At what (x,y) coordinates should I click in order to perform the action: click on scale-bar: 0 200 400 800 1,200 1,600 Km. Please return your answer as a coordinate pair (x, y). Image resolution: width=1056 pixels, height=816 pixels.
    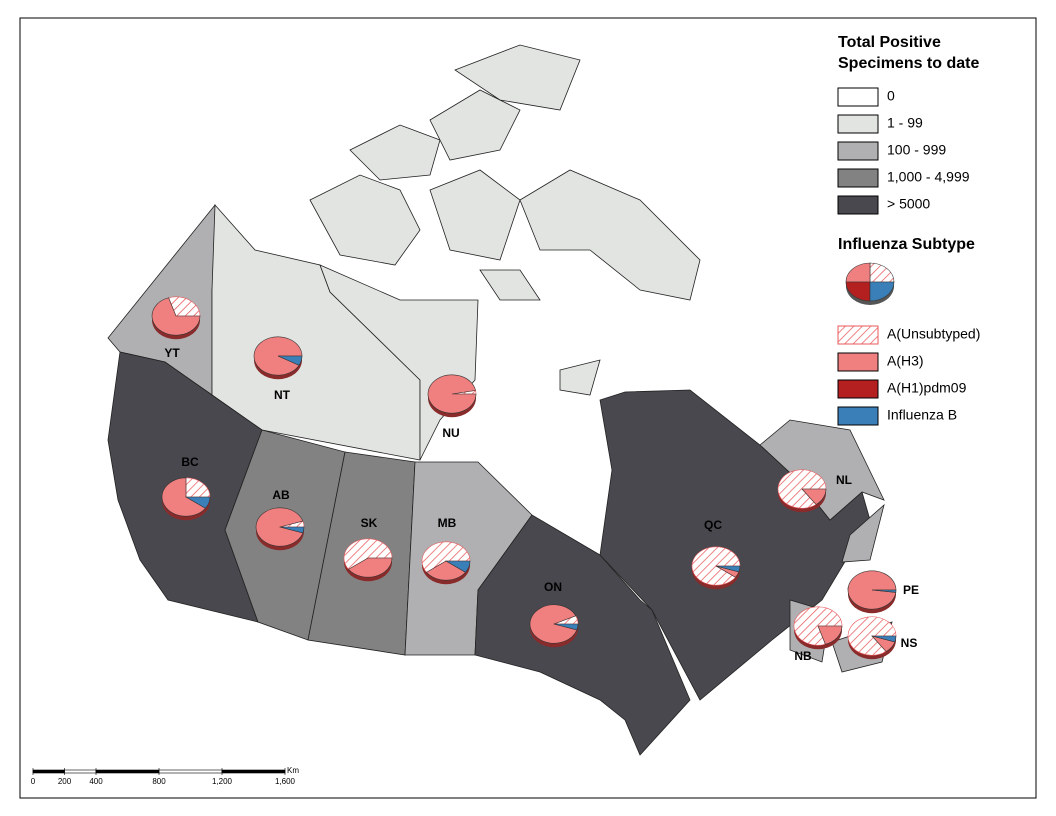
    Looking at the image, I should click on (165, 776).